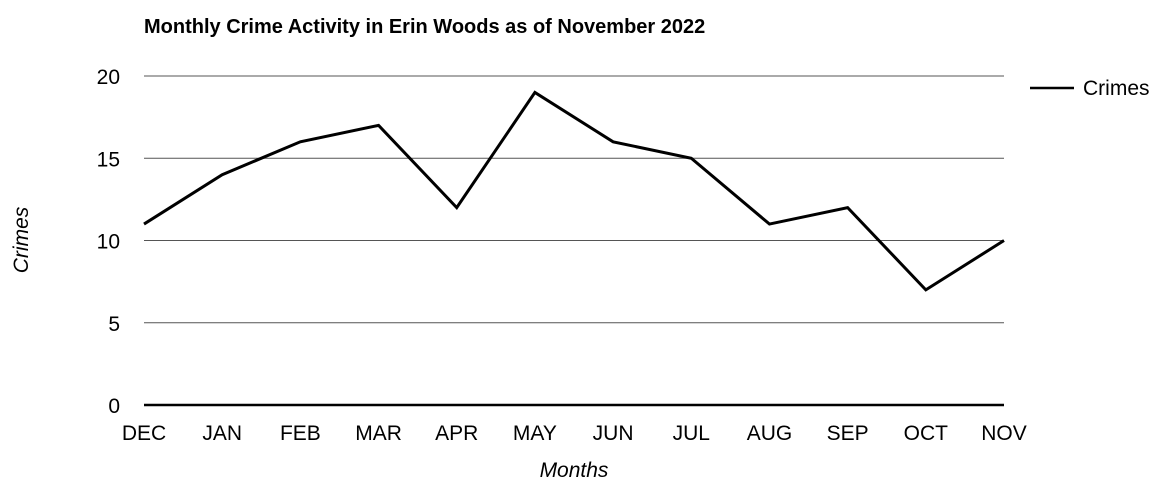 Image resolution: width=1161 pixels, height=485 pixels. Describe the element at coordinates (535, 433) in the screenshot. I see `x-tick-label: MAY` at that location.